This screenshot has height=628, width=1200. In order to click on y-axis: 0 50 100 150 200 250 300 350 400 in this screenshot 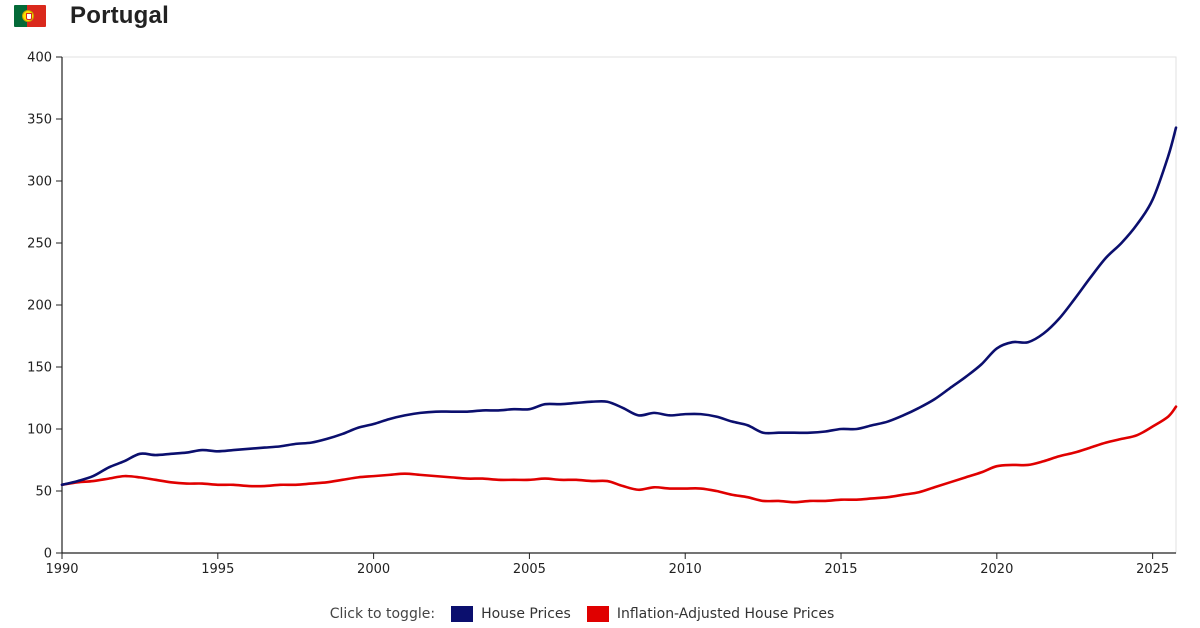, I will do `click(45, 306)`.